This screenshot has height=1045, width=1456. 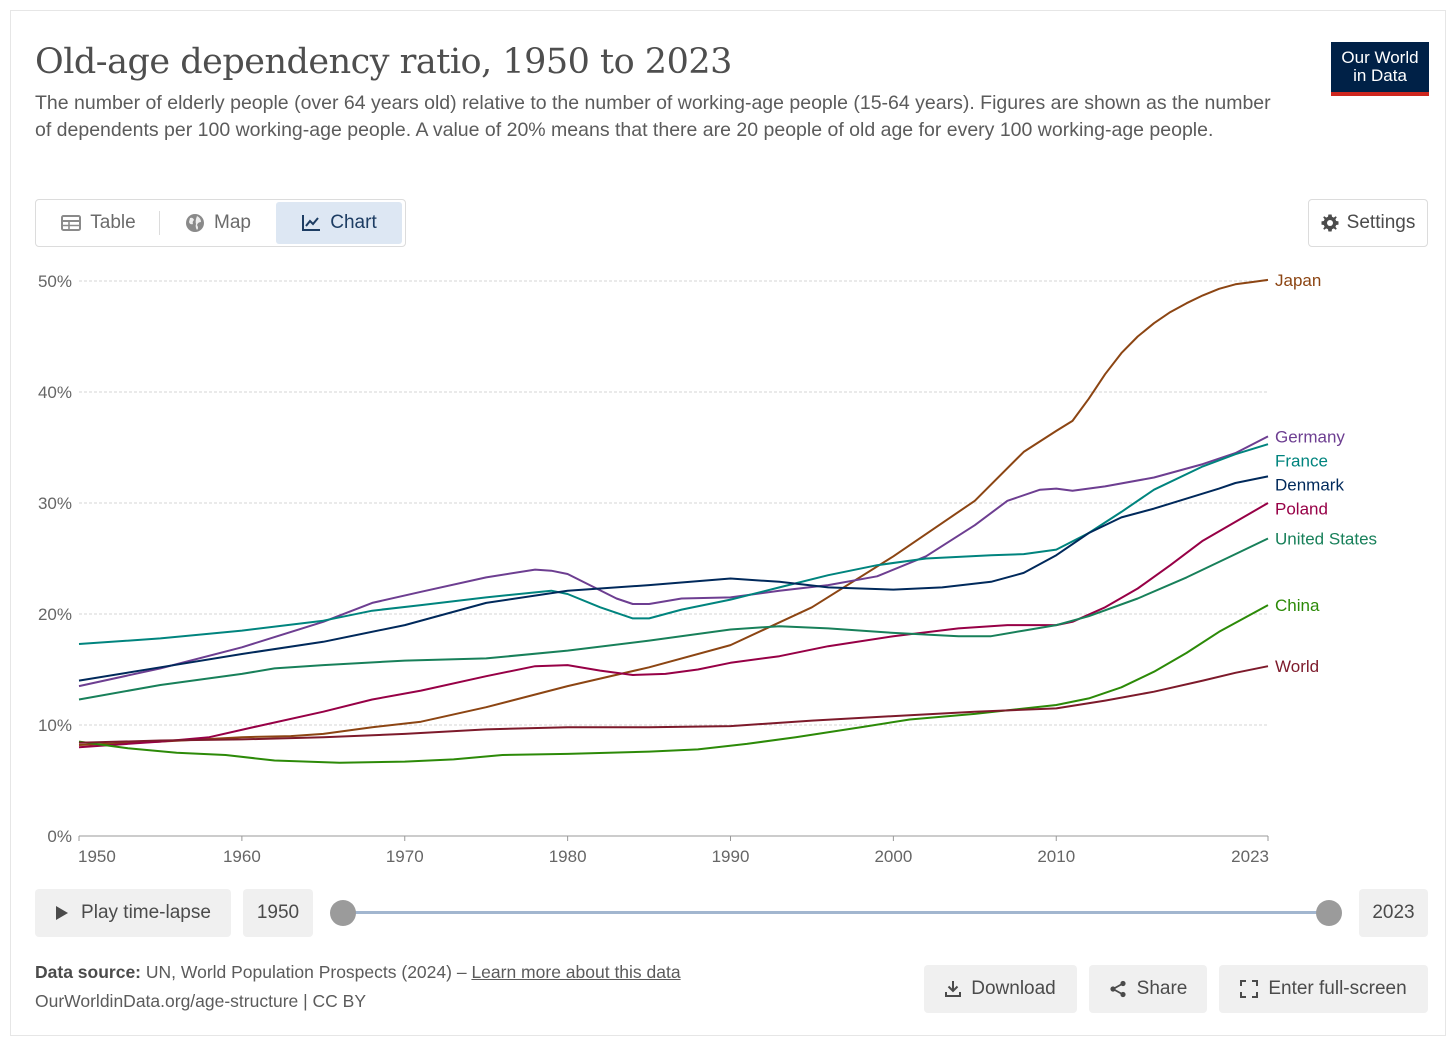 I want to click on x-tick-label: 1990, so click(x=731, y=856).